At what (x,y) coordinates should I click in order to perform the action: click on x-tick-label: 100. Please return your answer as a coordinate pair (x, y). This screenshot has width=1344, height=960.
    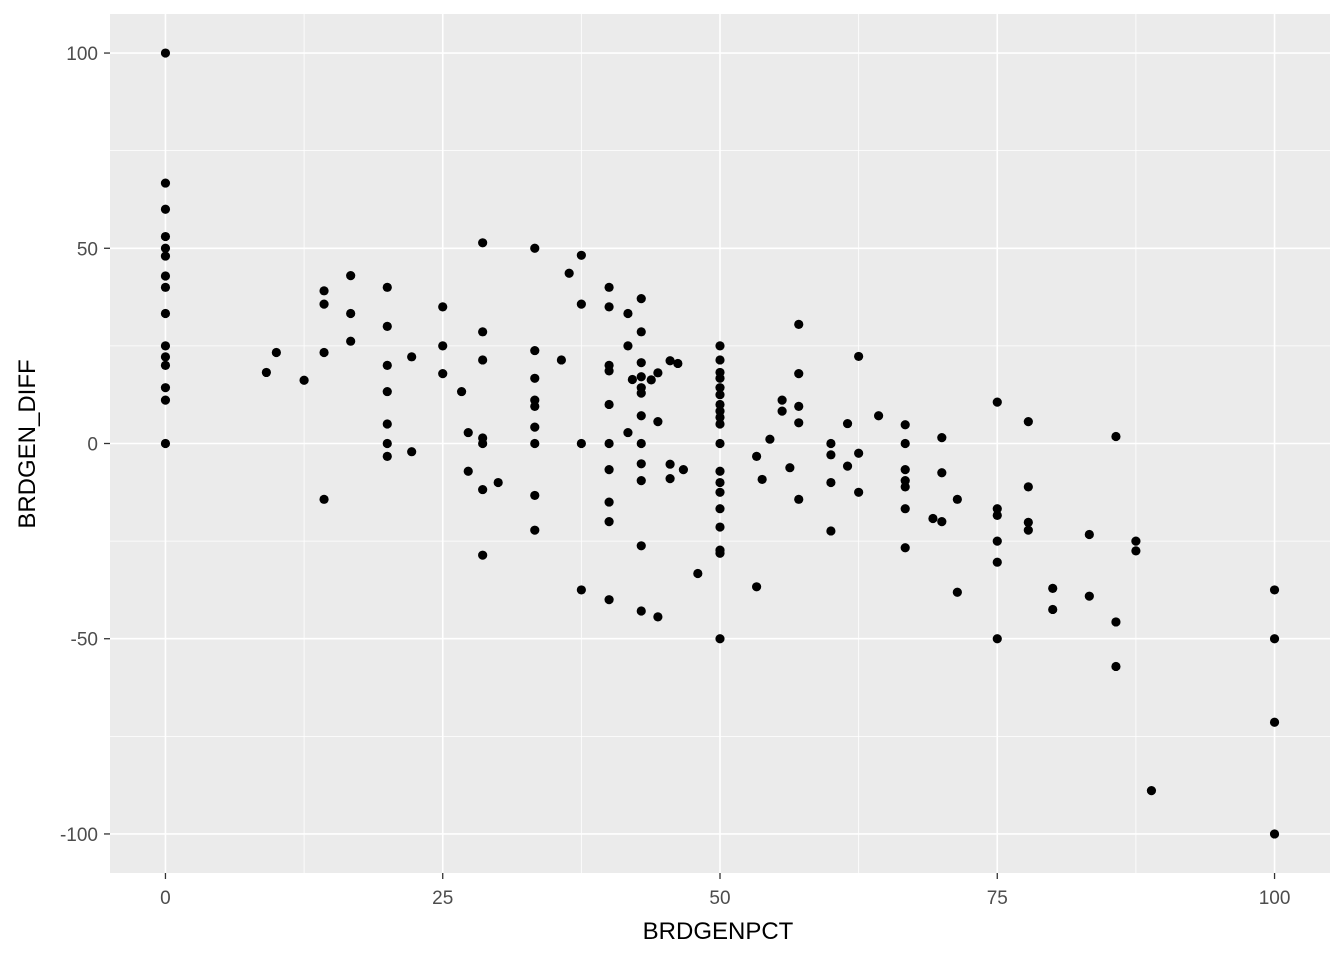
    Looking at the image, I should click on (1275, 898).